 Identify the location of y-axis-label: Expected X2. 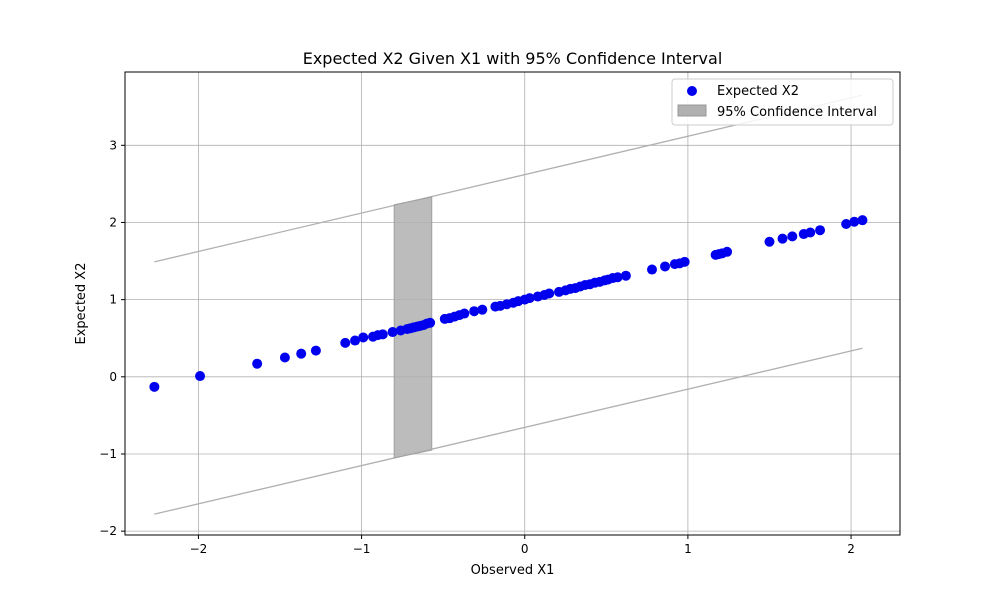
(81, 304).